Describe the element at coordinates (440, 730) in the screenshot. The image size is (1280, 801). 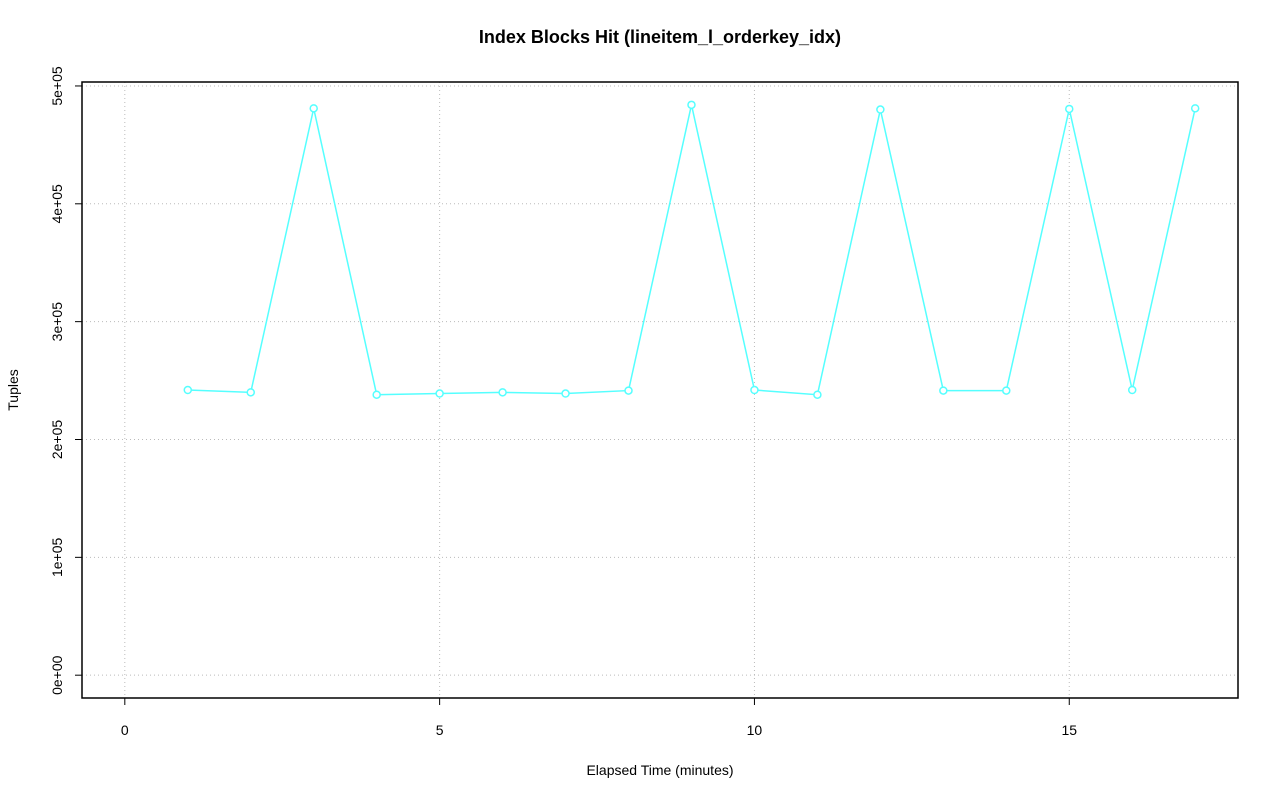
I see `x-tick-label: 5` at that location.